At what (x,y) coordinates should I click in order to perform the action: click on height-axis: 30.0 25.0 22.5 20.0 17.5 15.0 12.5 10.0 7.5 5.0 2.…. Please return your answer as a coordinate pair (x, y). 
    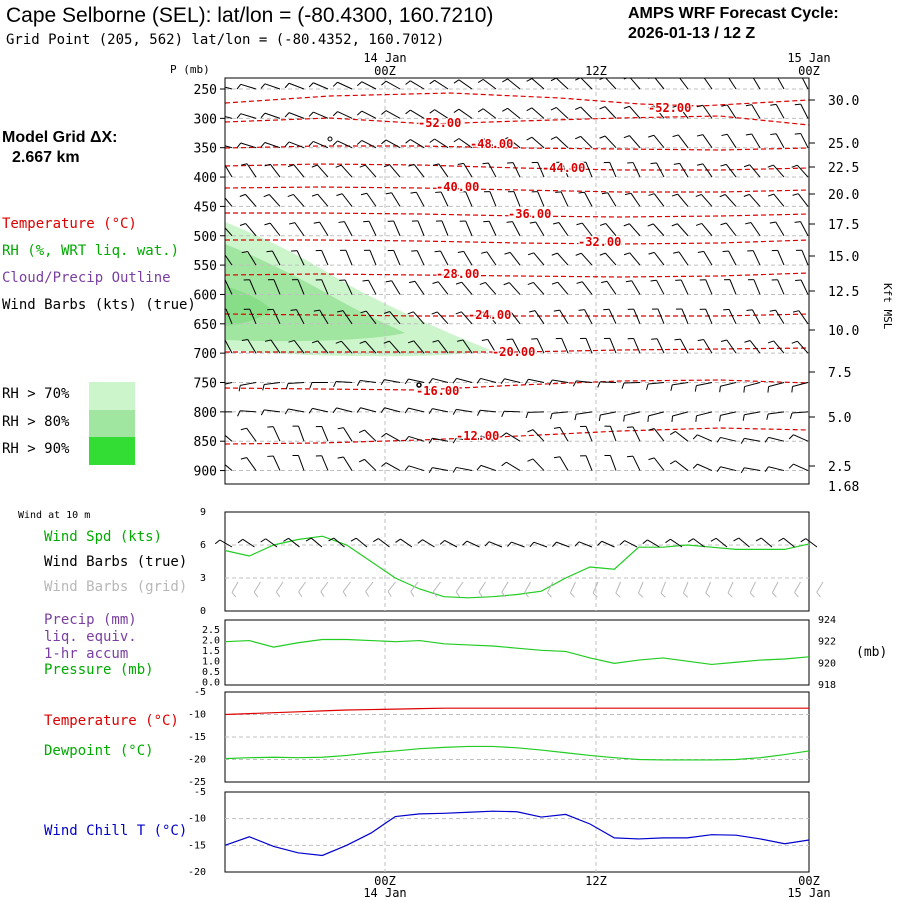
    Looking at the image, I should click on (834, 294).